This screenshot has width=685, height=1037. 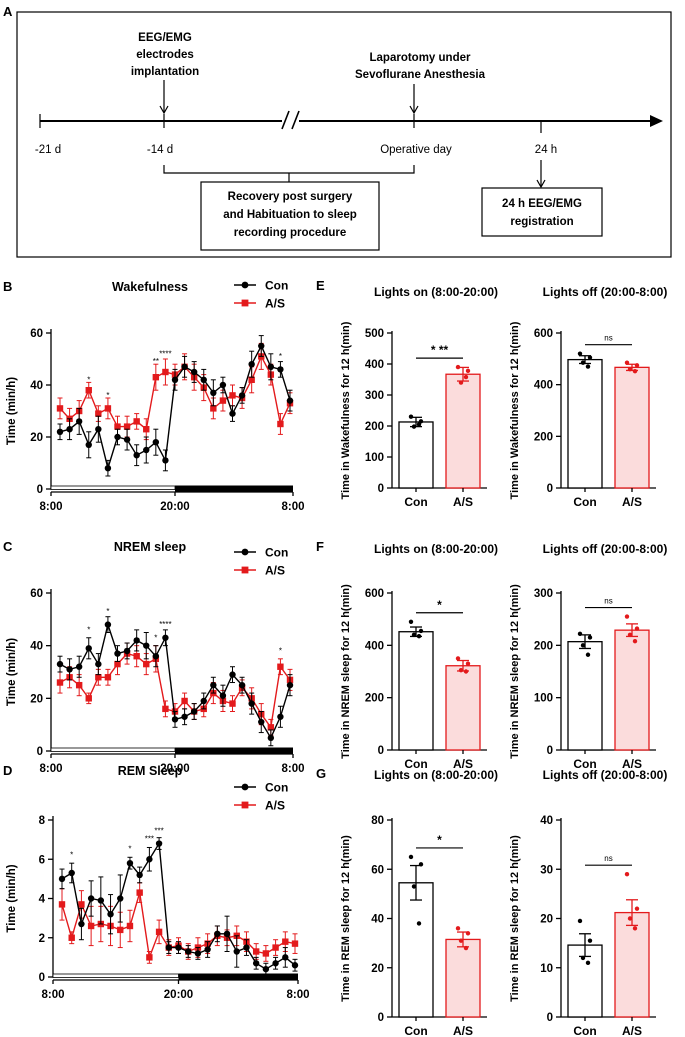 I want to click on y-tick-label: 200, so click(x=543, y=437).